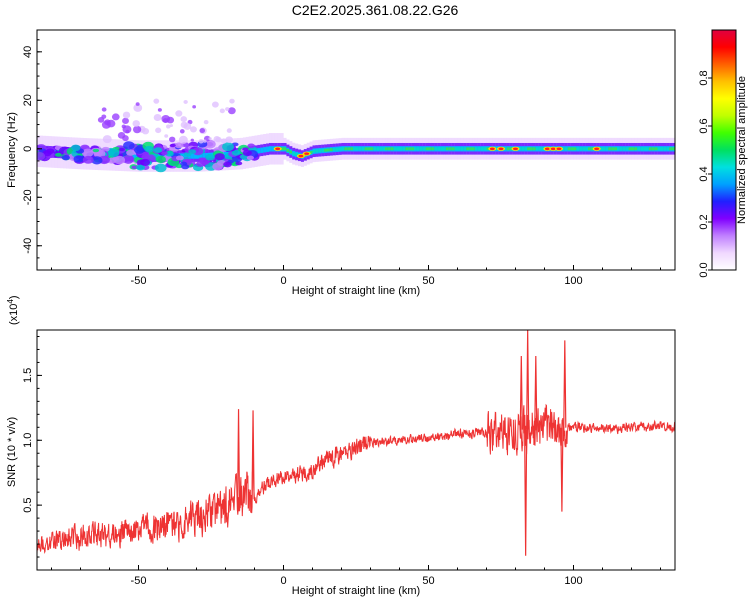 The width and height of the screenshot is (750, 600). What do you see at coordinates (356, 291) in the screenshot?
I see `spectrogram-x-label: Height of straight line (km)` at bounding box center [356, 291].